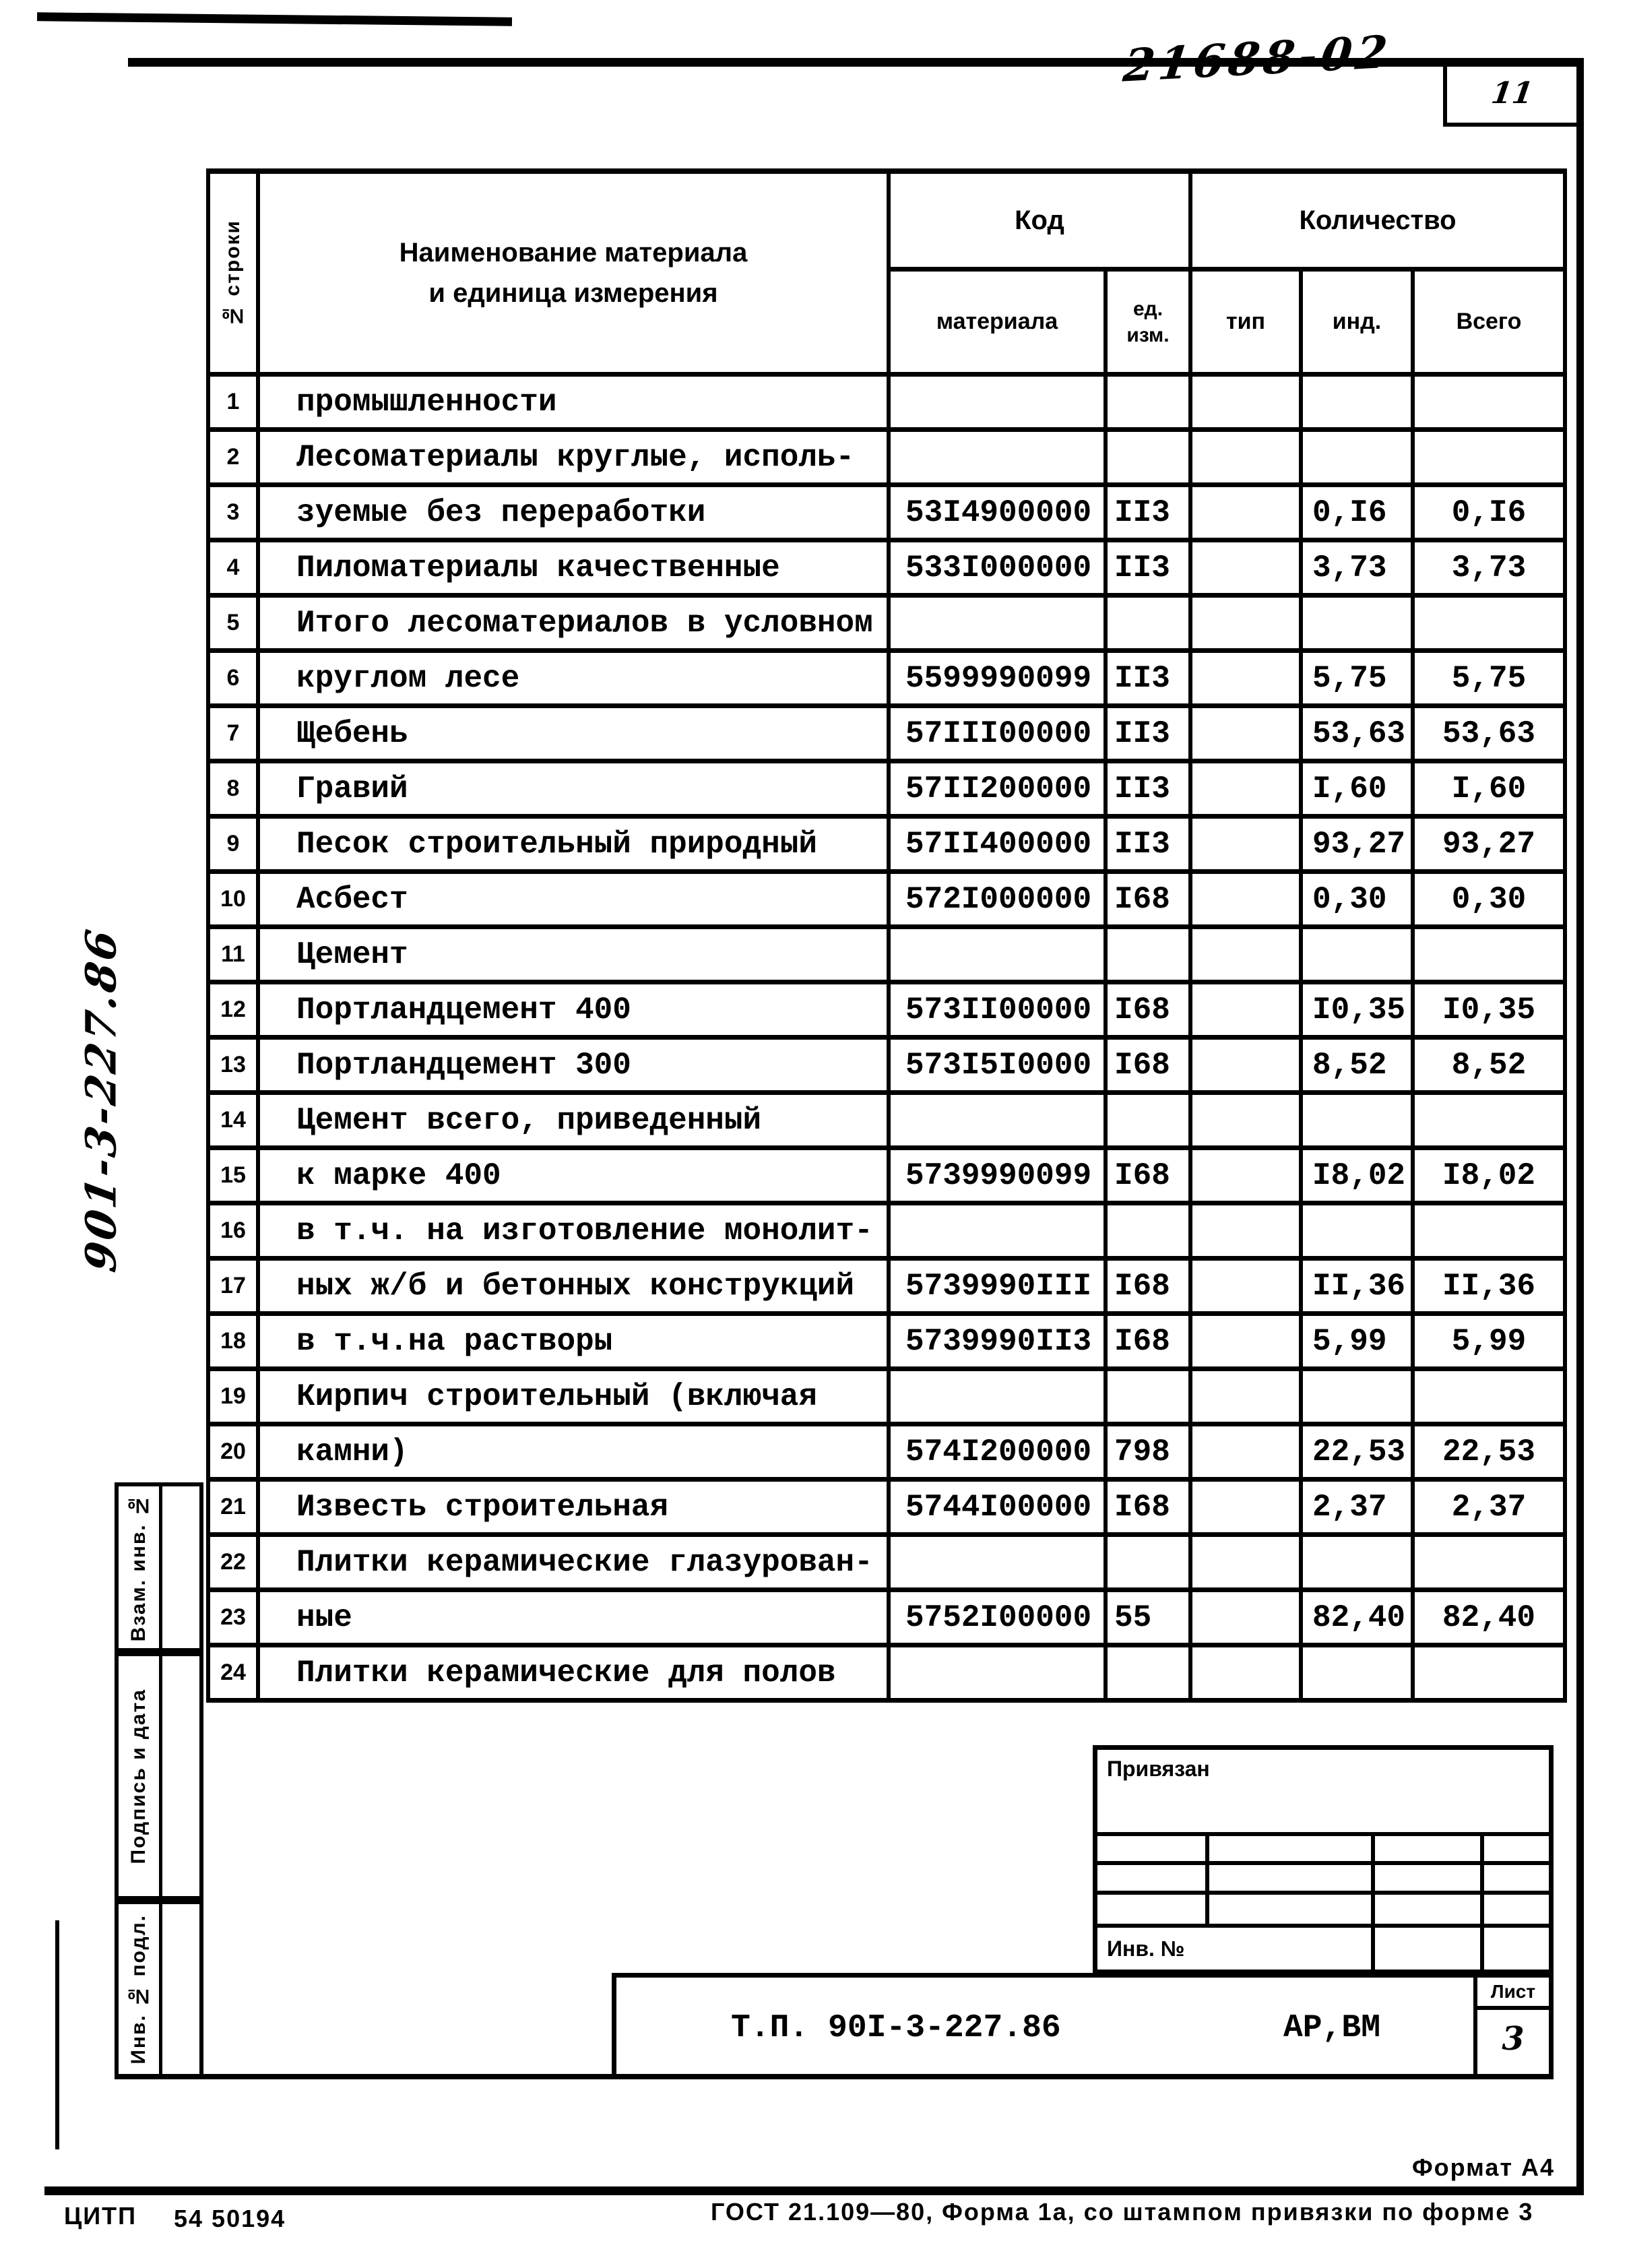 This screenshot has width=1631, height=2268. Describe the element at coordinates (1379, 223) in the screenshot. I see `header-qty-group: Количество` at that location.